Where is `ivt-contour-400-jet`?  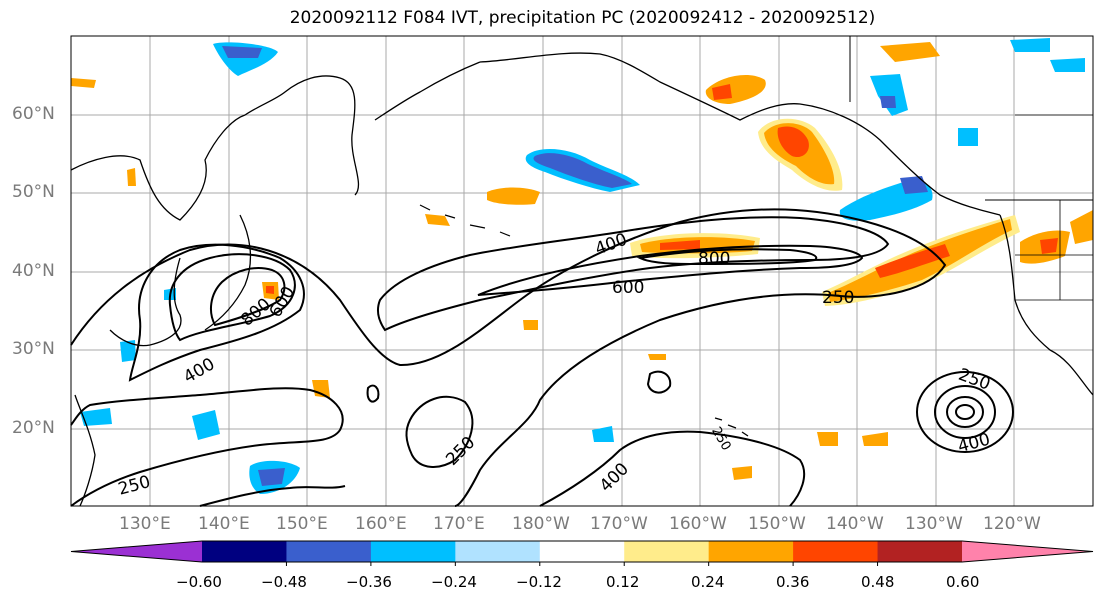 ivt-contour-400-jet is located at coordinates (633, 274).